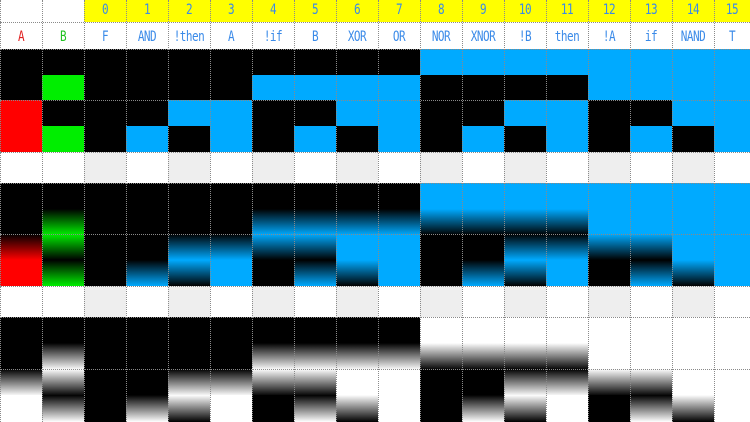 The image size is (750, 422). Describe the element at coordinates (732, 9) in the screenshot. I see `function-index: 15` at that location.